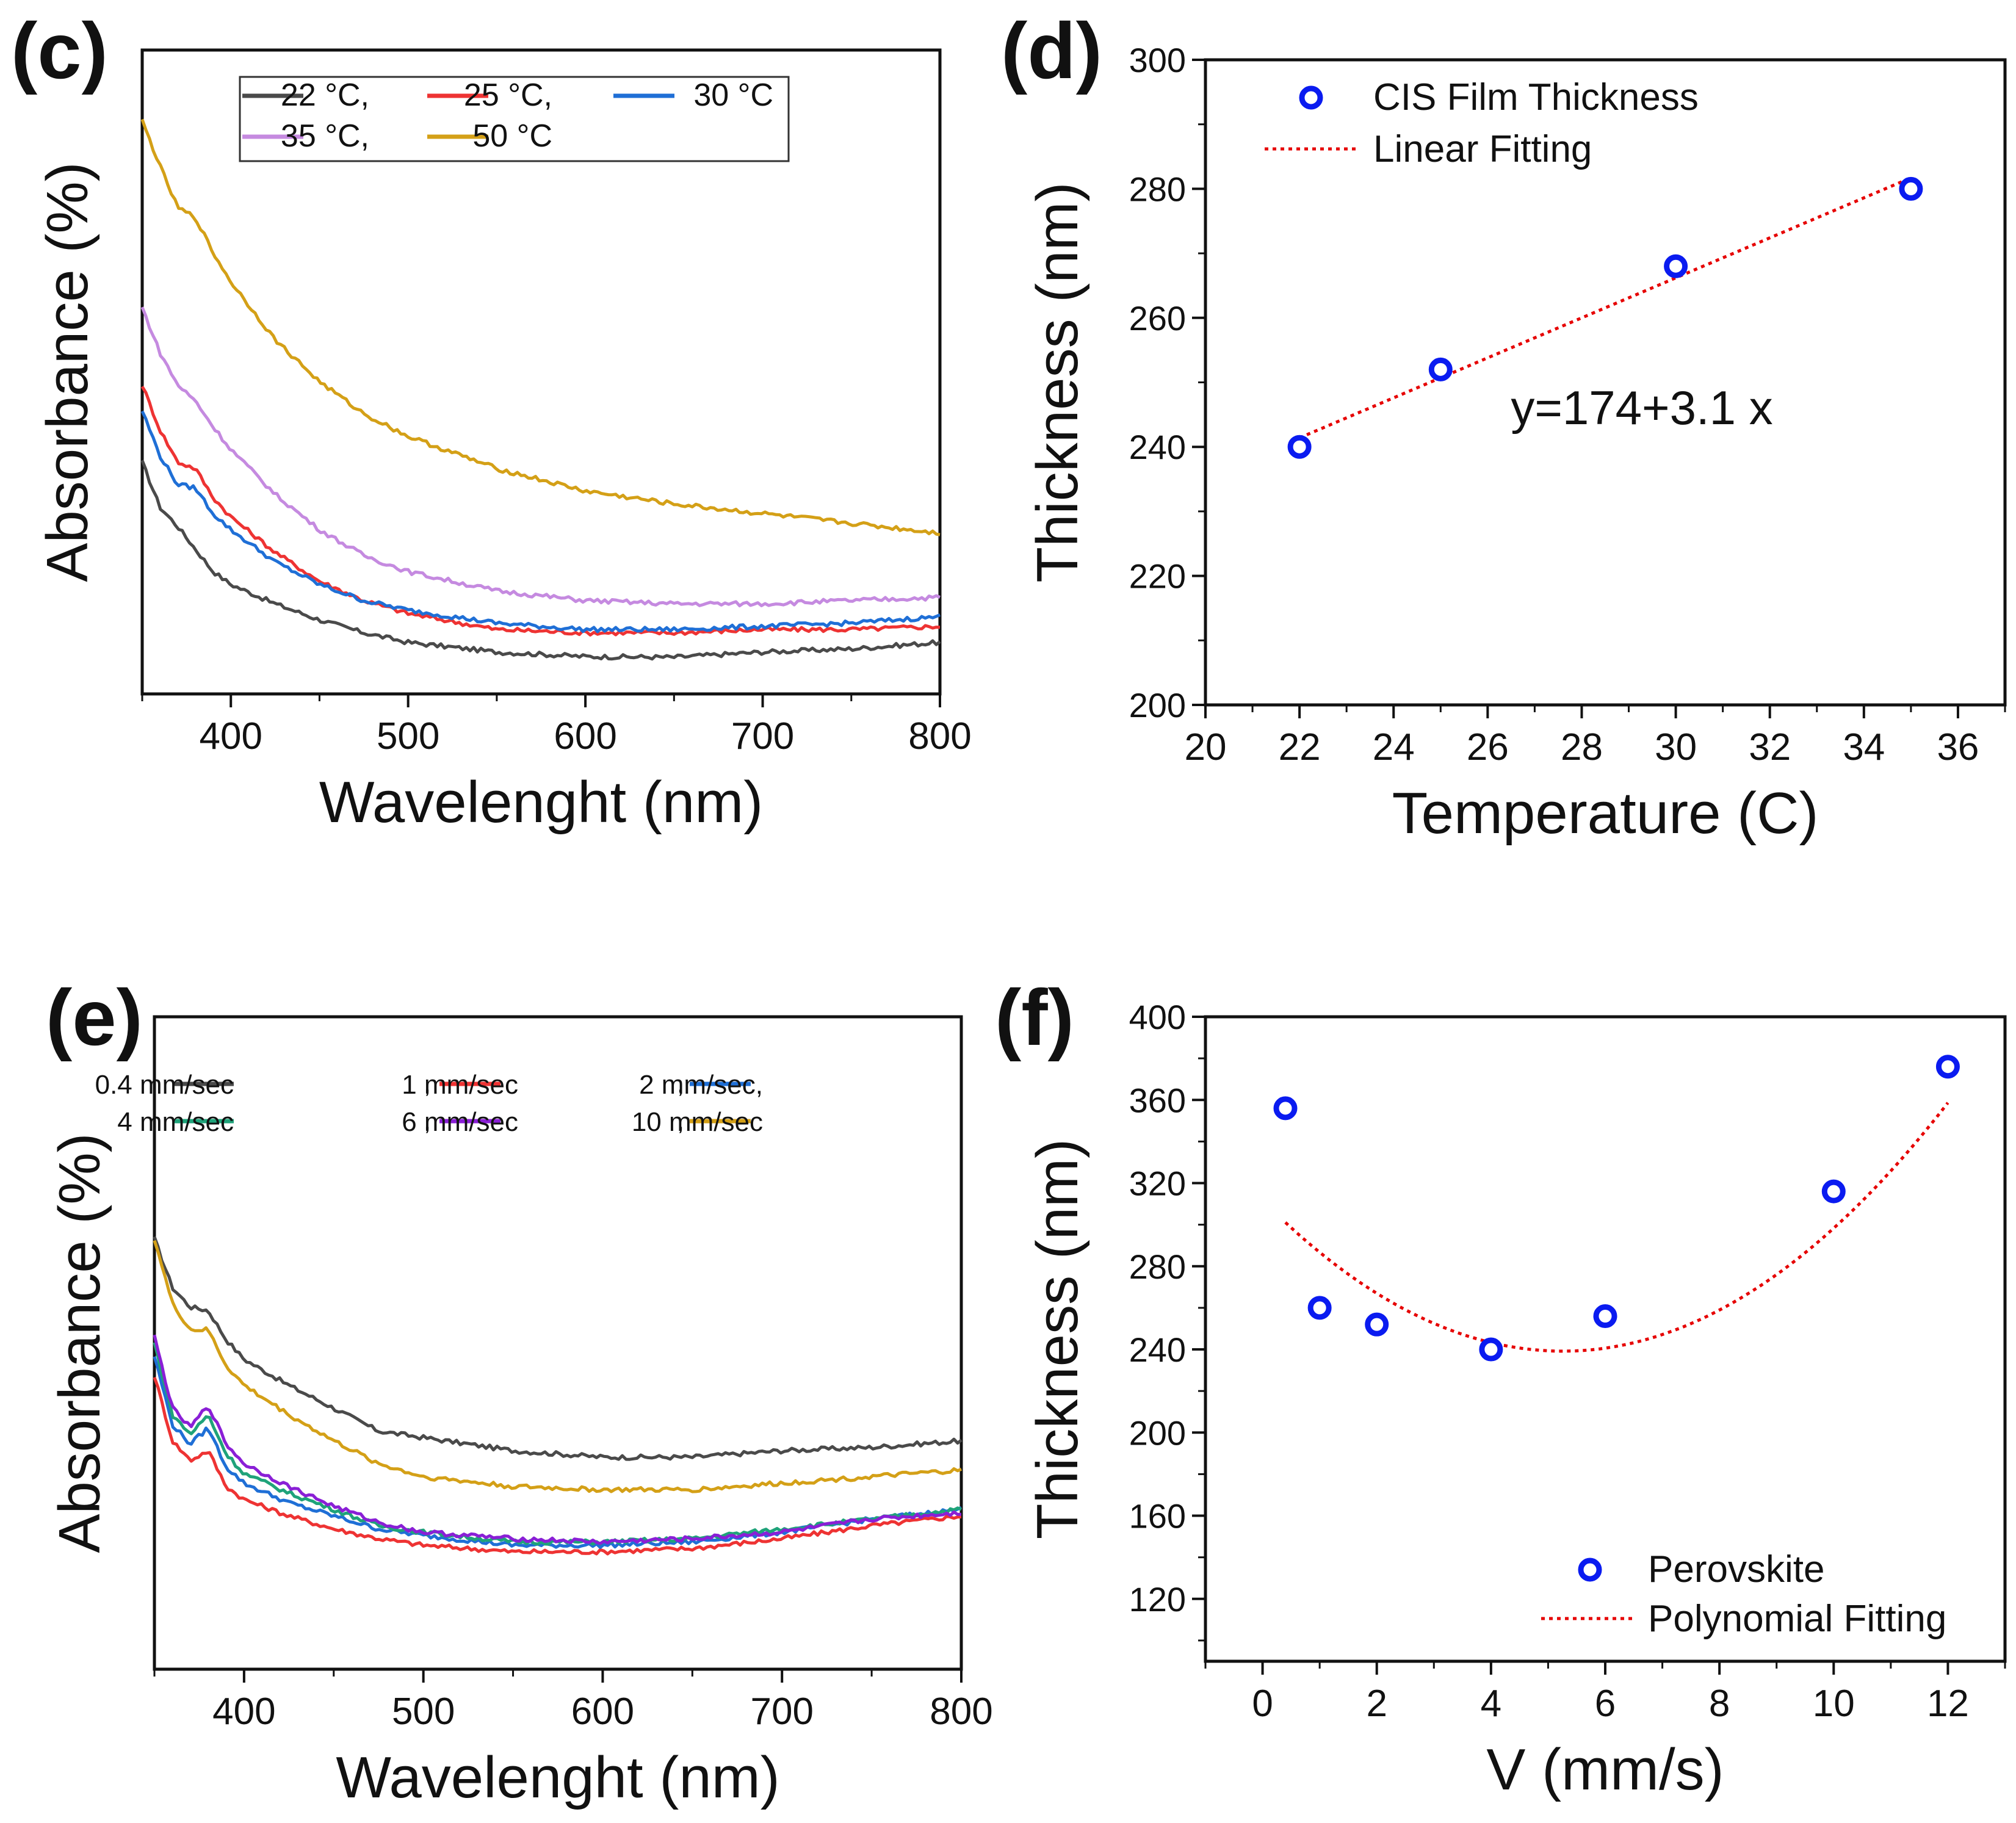 The width and height of the screenshot is (2016, 1823). What do you see at coordinates (1834, 1704) in the screenshot?
I see `x-tick-label: 10` at bounding box center [1834, 1704].